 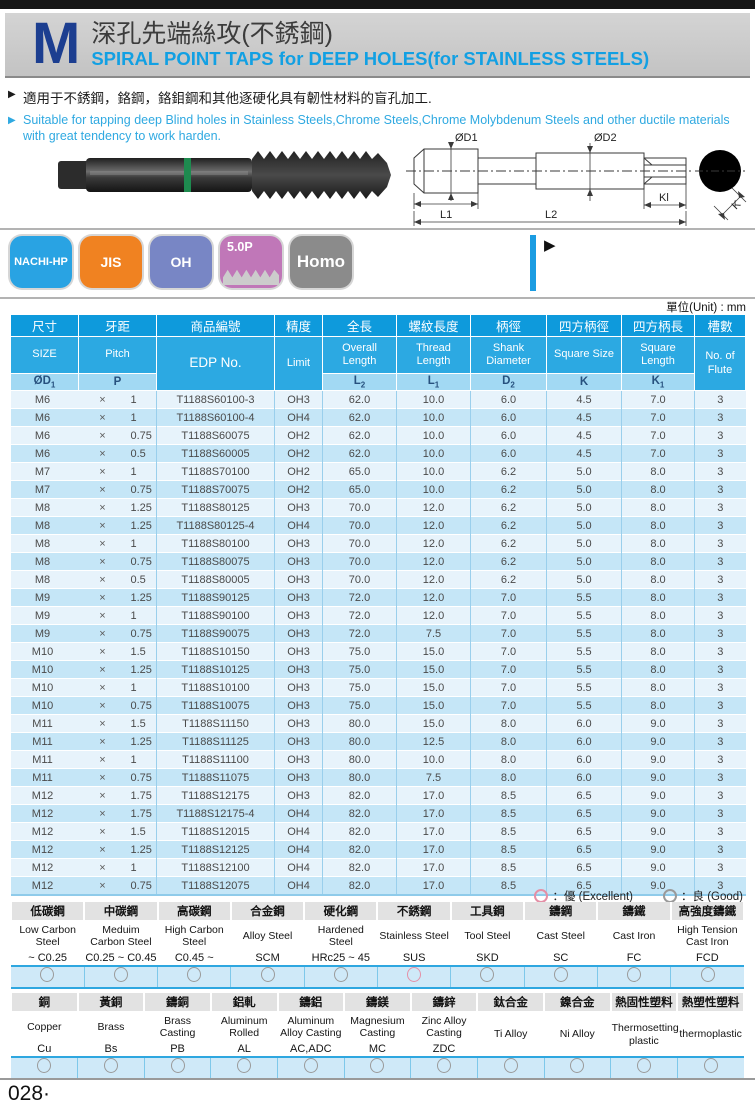 I want to click on col-header-shank-en: Shank Diameter, so click(x=508, y=355).